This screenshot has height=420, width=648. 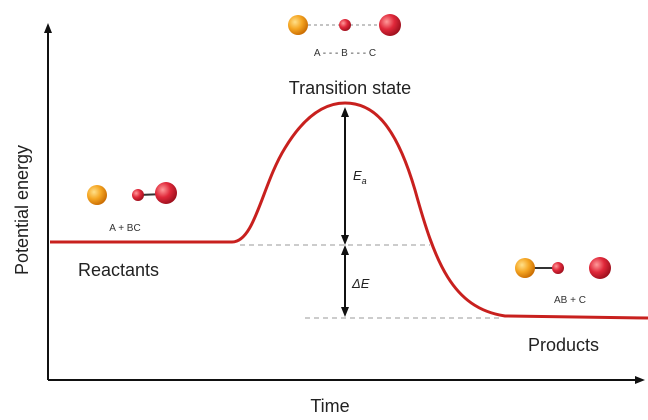 I want to click on y-label: Potential energy, so click(x=22, y=210).